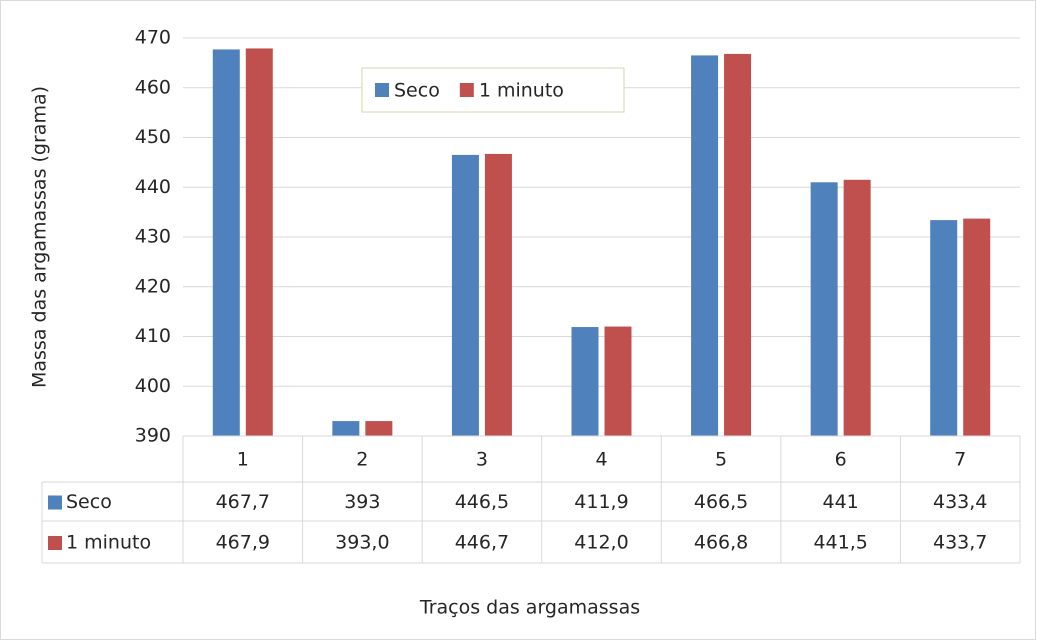 The width and height of the screenshot is (1037, 641). Describe the element at coordinates (153, 436) in the screenshot. I see `y-tick-label: 390` at that location.